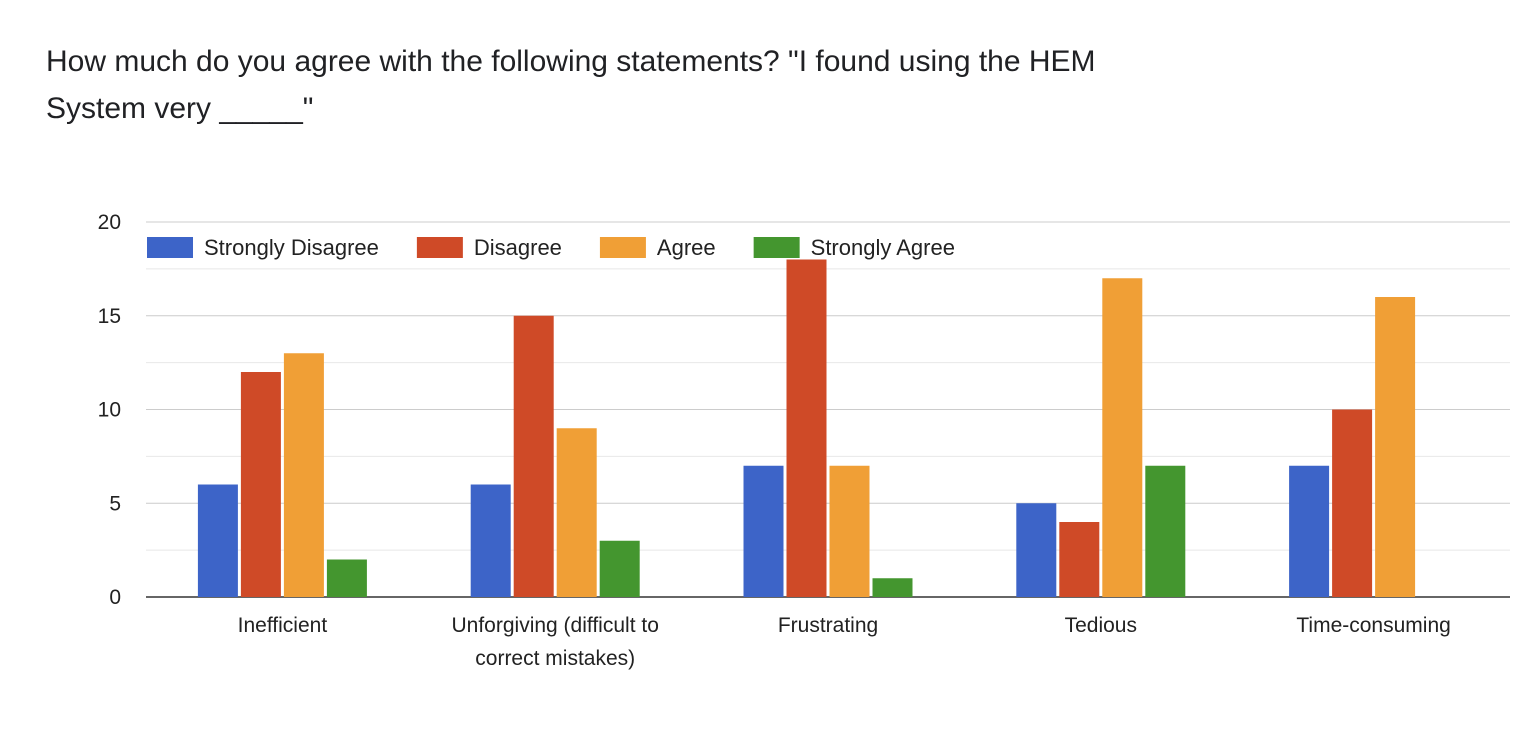 This screenshot has width=1530, height=738. Describe the element at coordinates (883, 247) in the screenshot. I see `legend-label: Strongly Agree` at that location.